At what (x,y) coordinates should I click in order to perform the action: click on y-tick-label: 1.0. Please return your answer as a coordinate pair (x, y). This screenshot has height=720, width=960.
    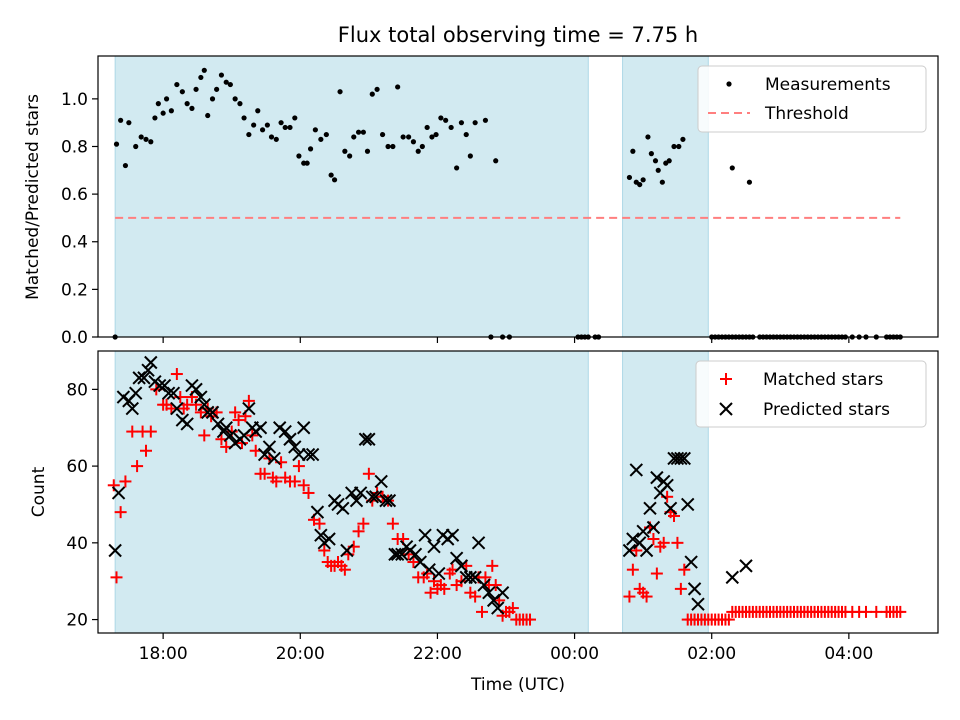
    Looking at the image, I should click on (74, 100).